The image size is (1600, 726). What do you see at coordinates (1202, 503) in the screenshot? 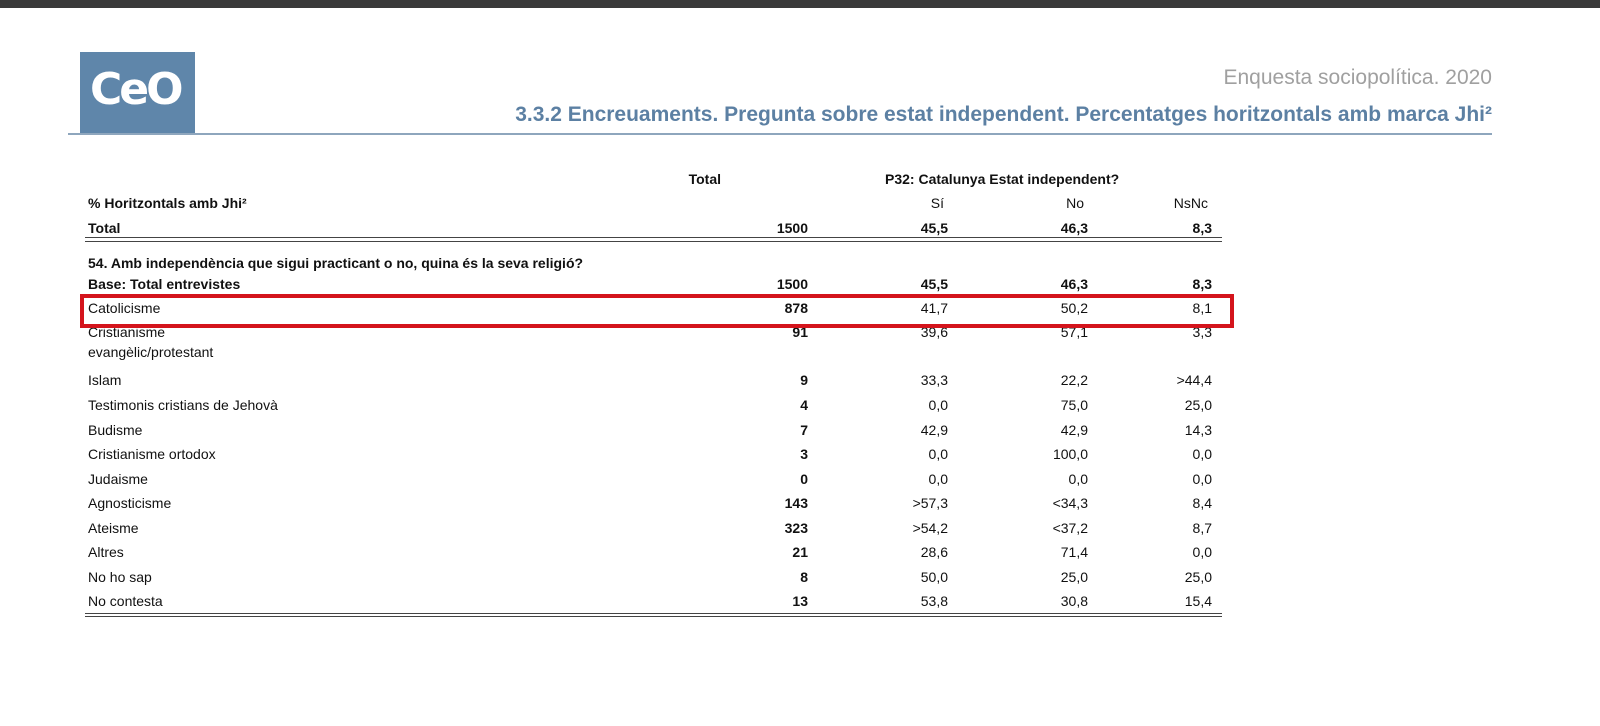
I see `cell-value: 8,4` at bounding box center [1202, 503].